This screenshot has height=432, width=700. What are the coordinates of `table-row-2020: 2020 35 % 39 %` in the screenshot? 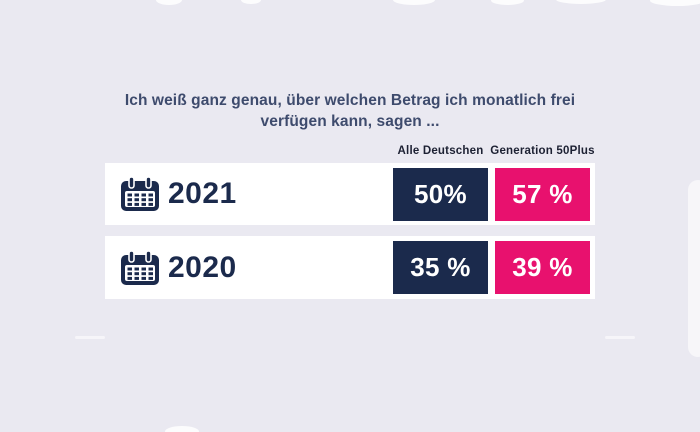 It's located at (350, 267).